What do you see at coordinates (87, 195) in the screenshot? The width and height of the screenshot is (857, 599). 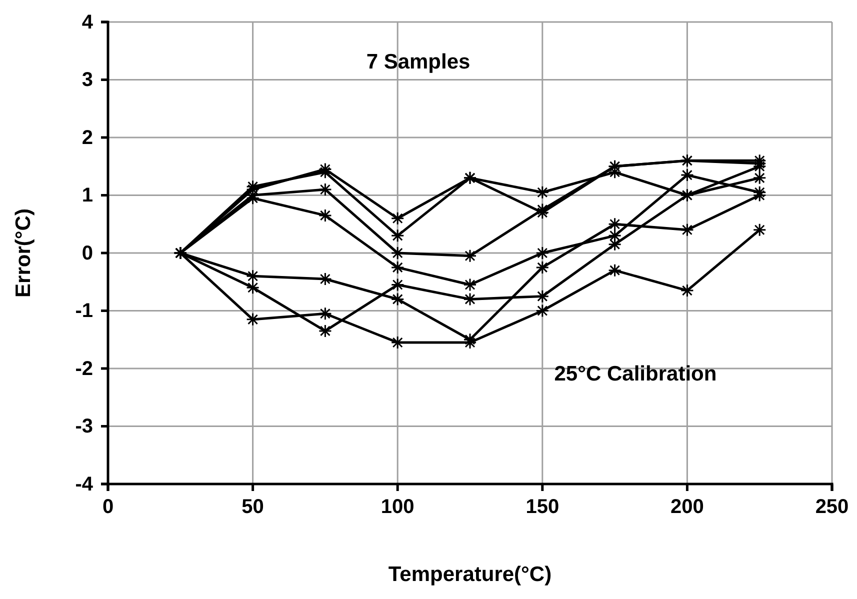 I see `y-tick-label: 1` at bounding box center [87, 195].